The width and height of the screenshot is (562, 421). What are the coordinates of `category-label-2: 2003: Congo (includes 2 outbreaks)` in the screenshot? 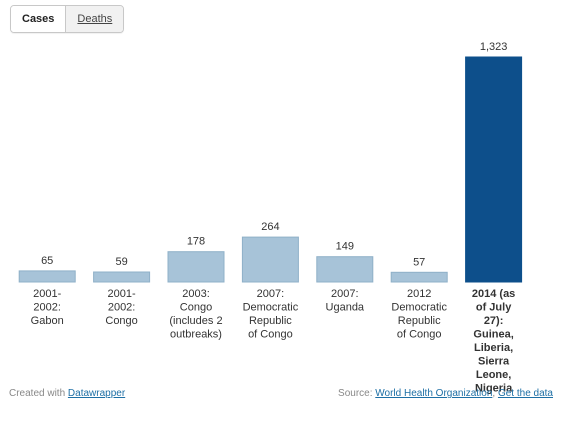 It's located at (195, 314).